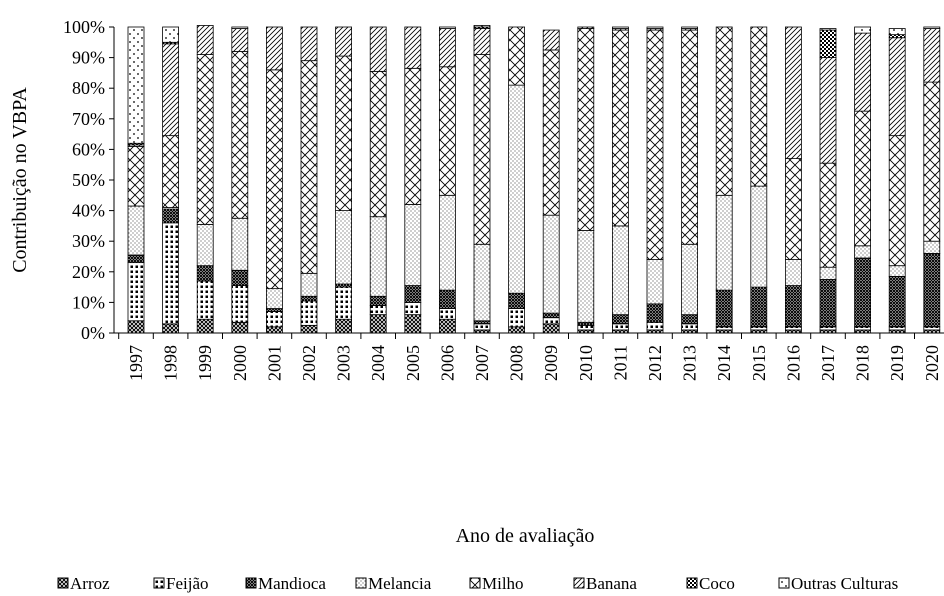 Image resolution: width=944 pixels, height=596 pixels. Describe the element at coordinates (828, 363) in the screenshot. I see `x-tick-label: 2017` at that location.